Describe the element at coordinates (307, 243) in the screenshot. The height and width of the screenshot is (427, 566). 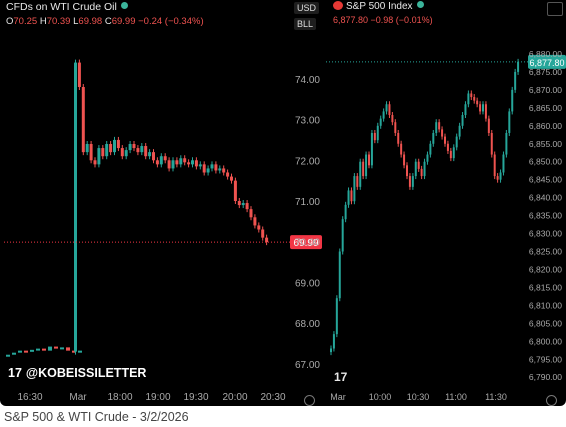
I see `wti-y-tick: 70.00` at that location.